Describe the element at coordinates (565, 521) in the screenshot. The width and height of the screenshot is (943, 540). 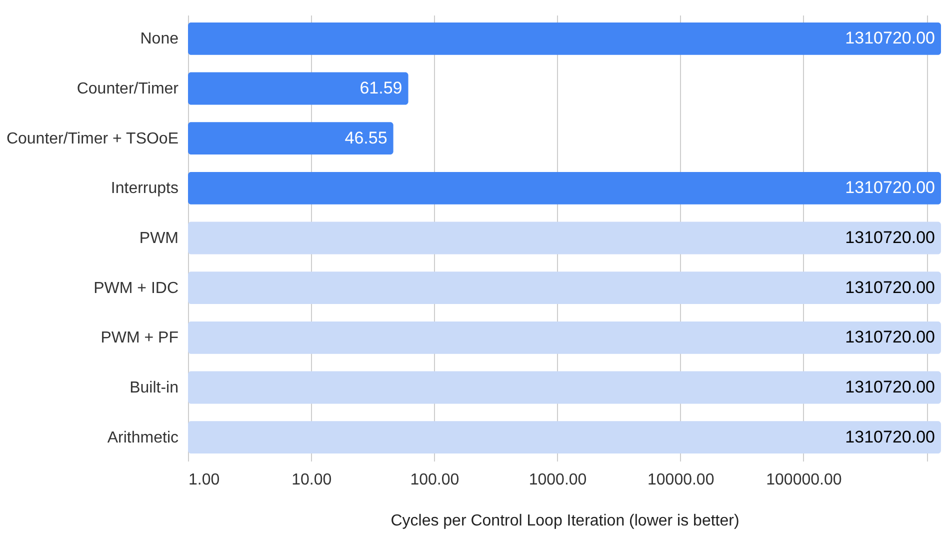
I see `x-axis-title: Cycles per Control Loop Iteration (lower is better)` at that location.